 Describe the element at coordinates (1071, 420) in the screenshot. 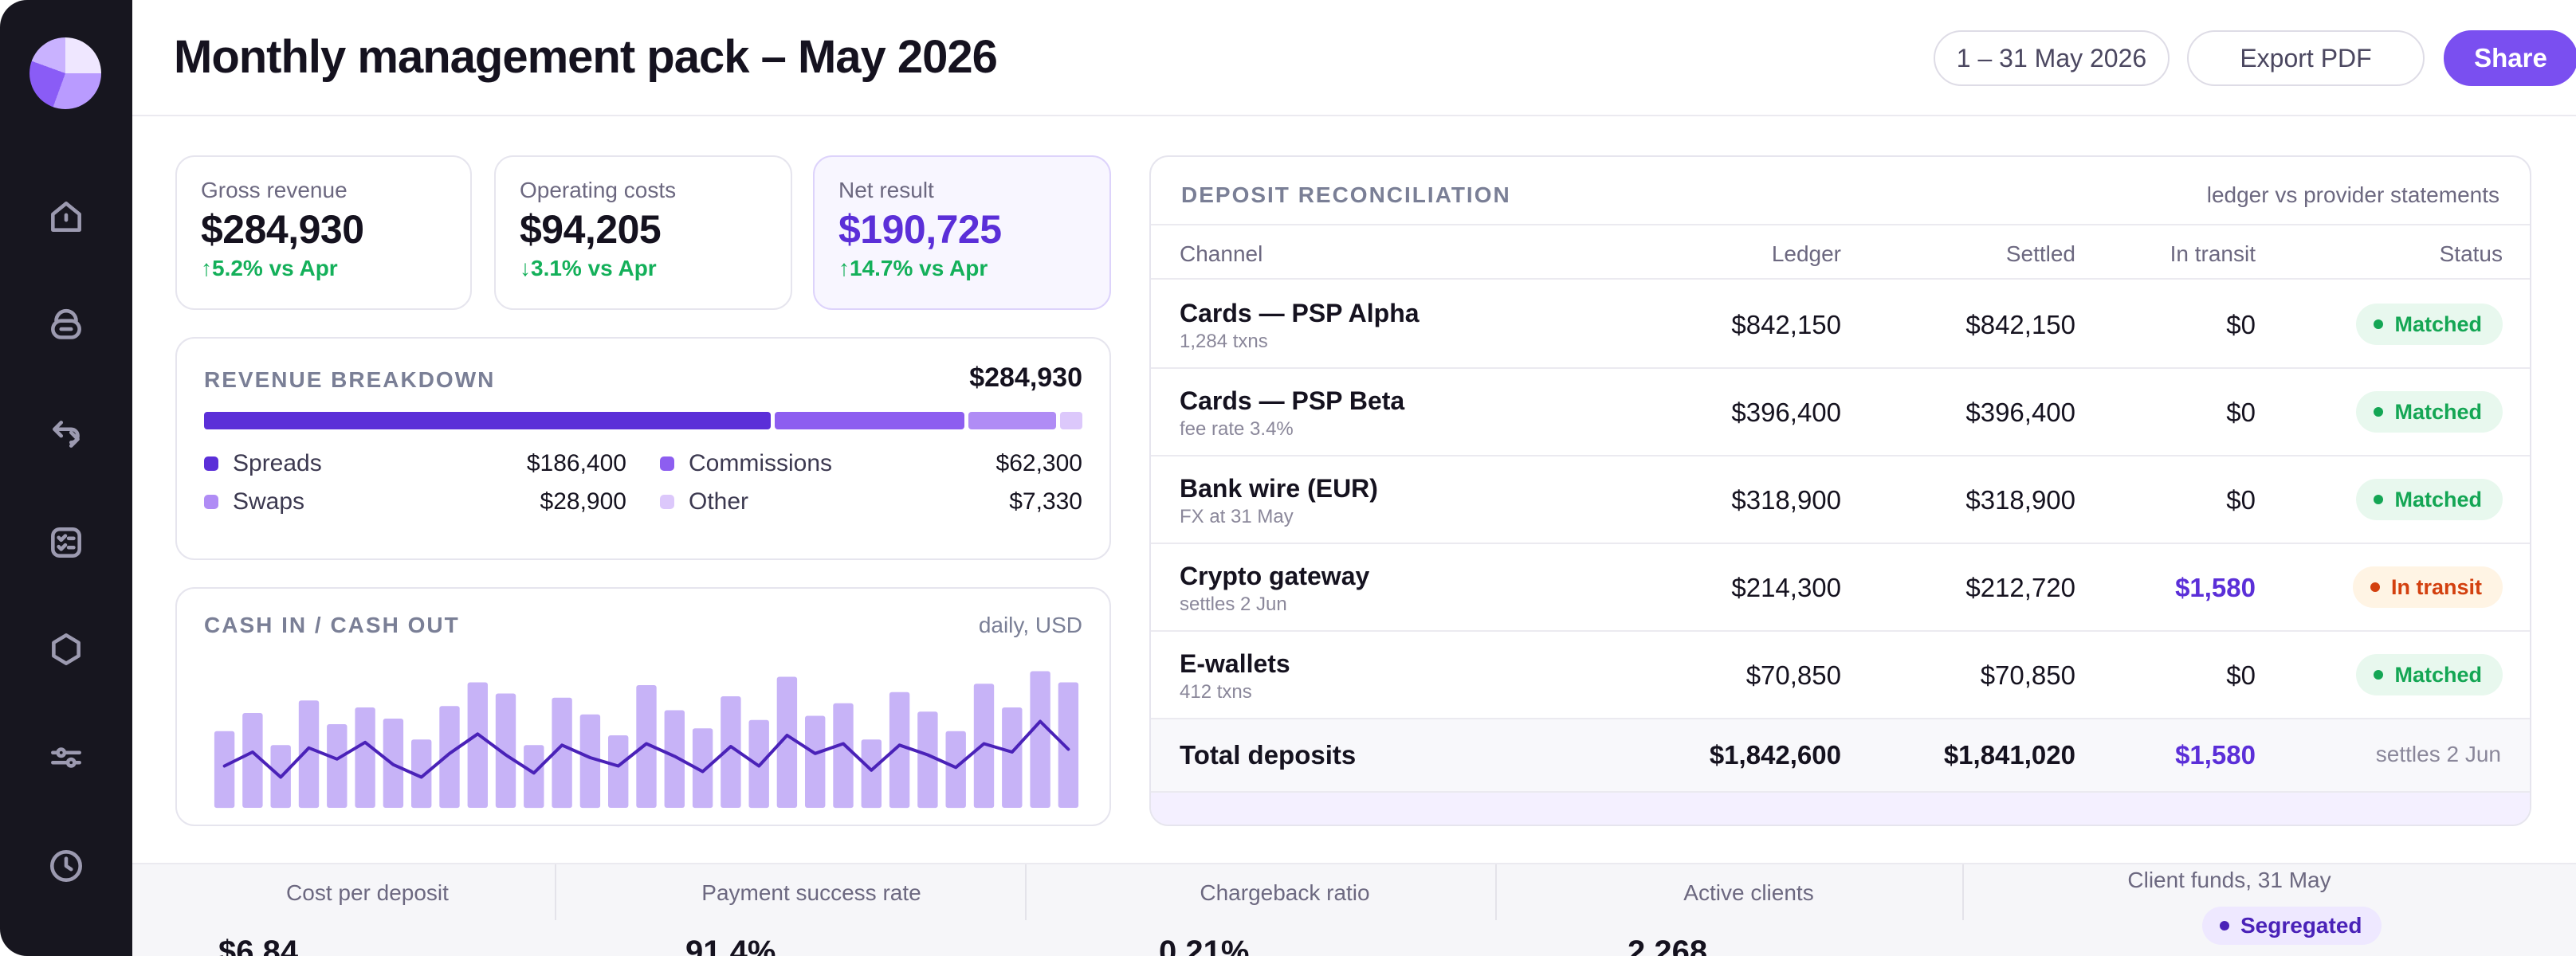

I see `revenue-segment-other` at that location.